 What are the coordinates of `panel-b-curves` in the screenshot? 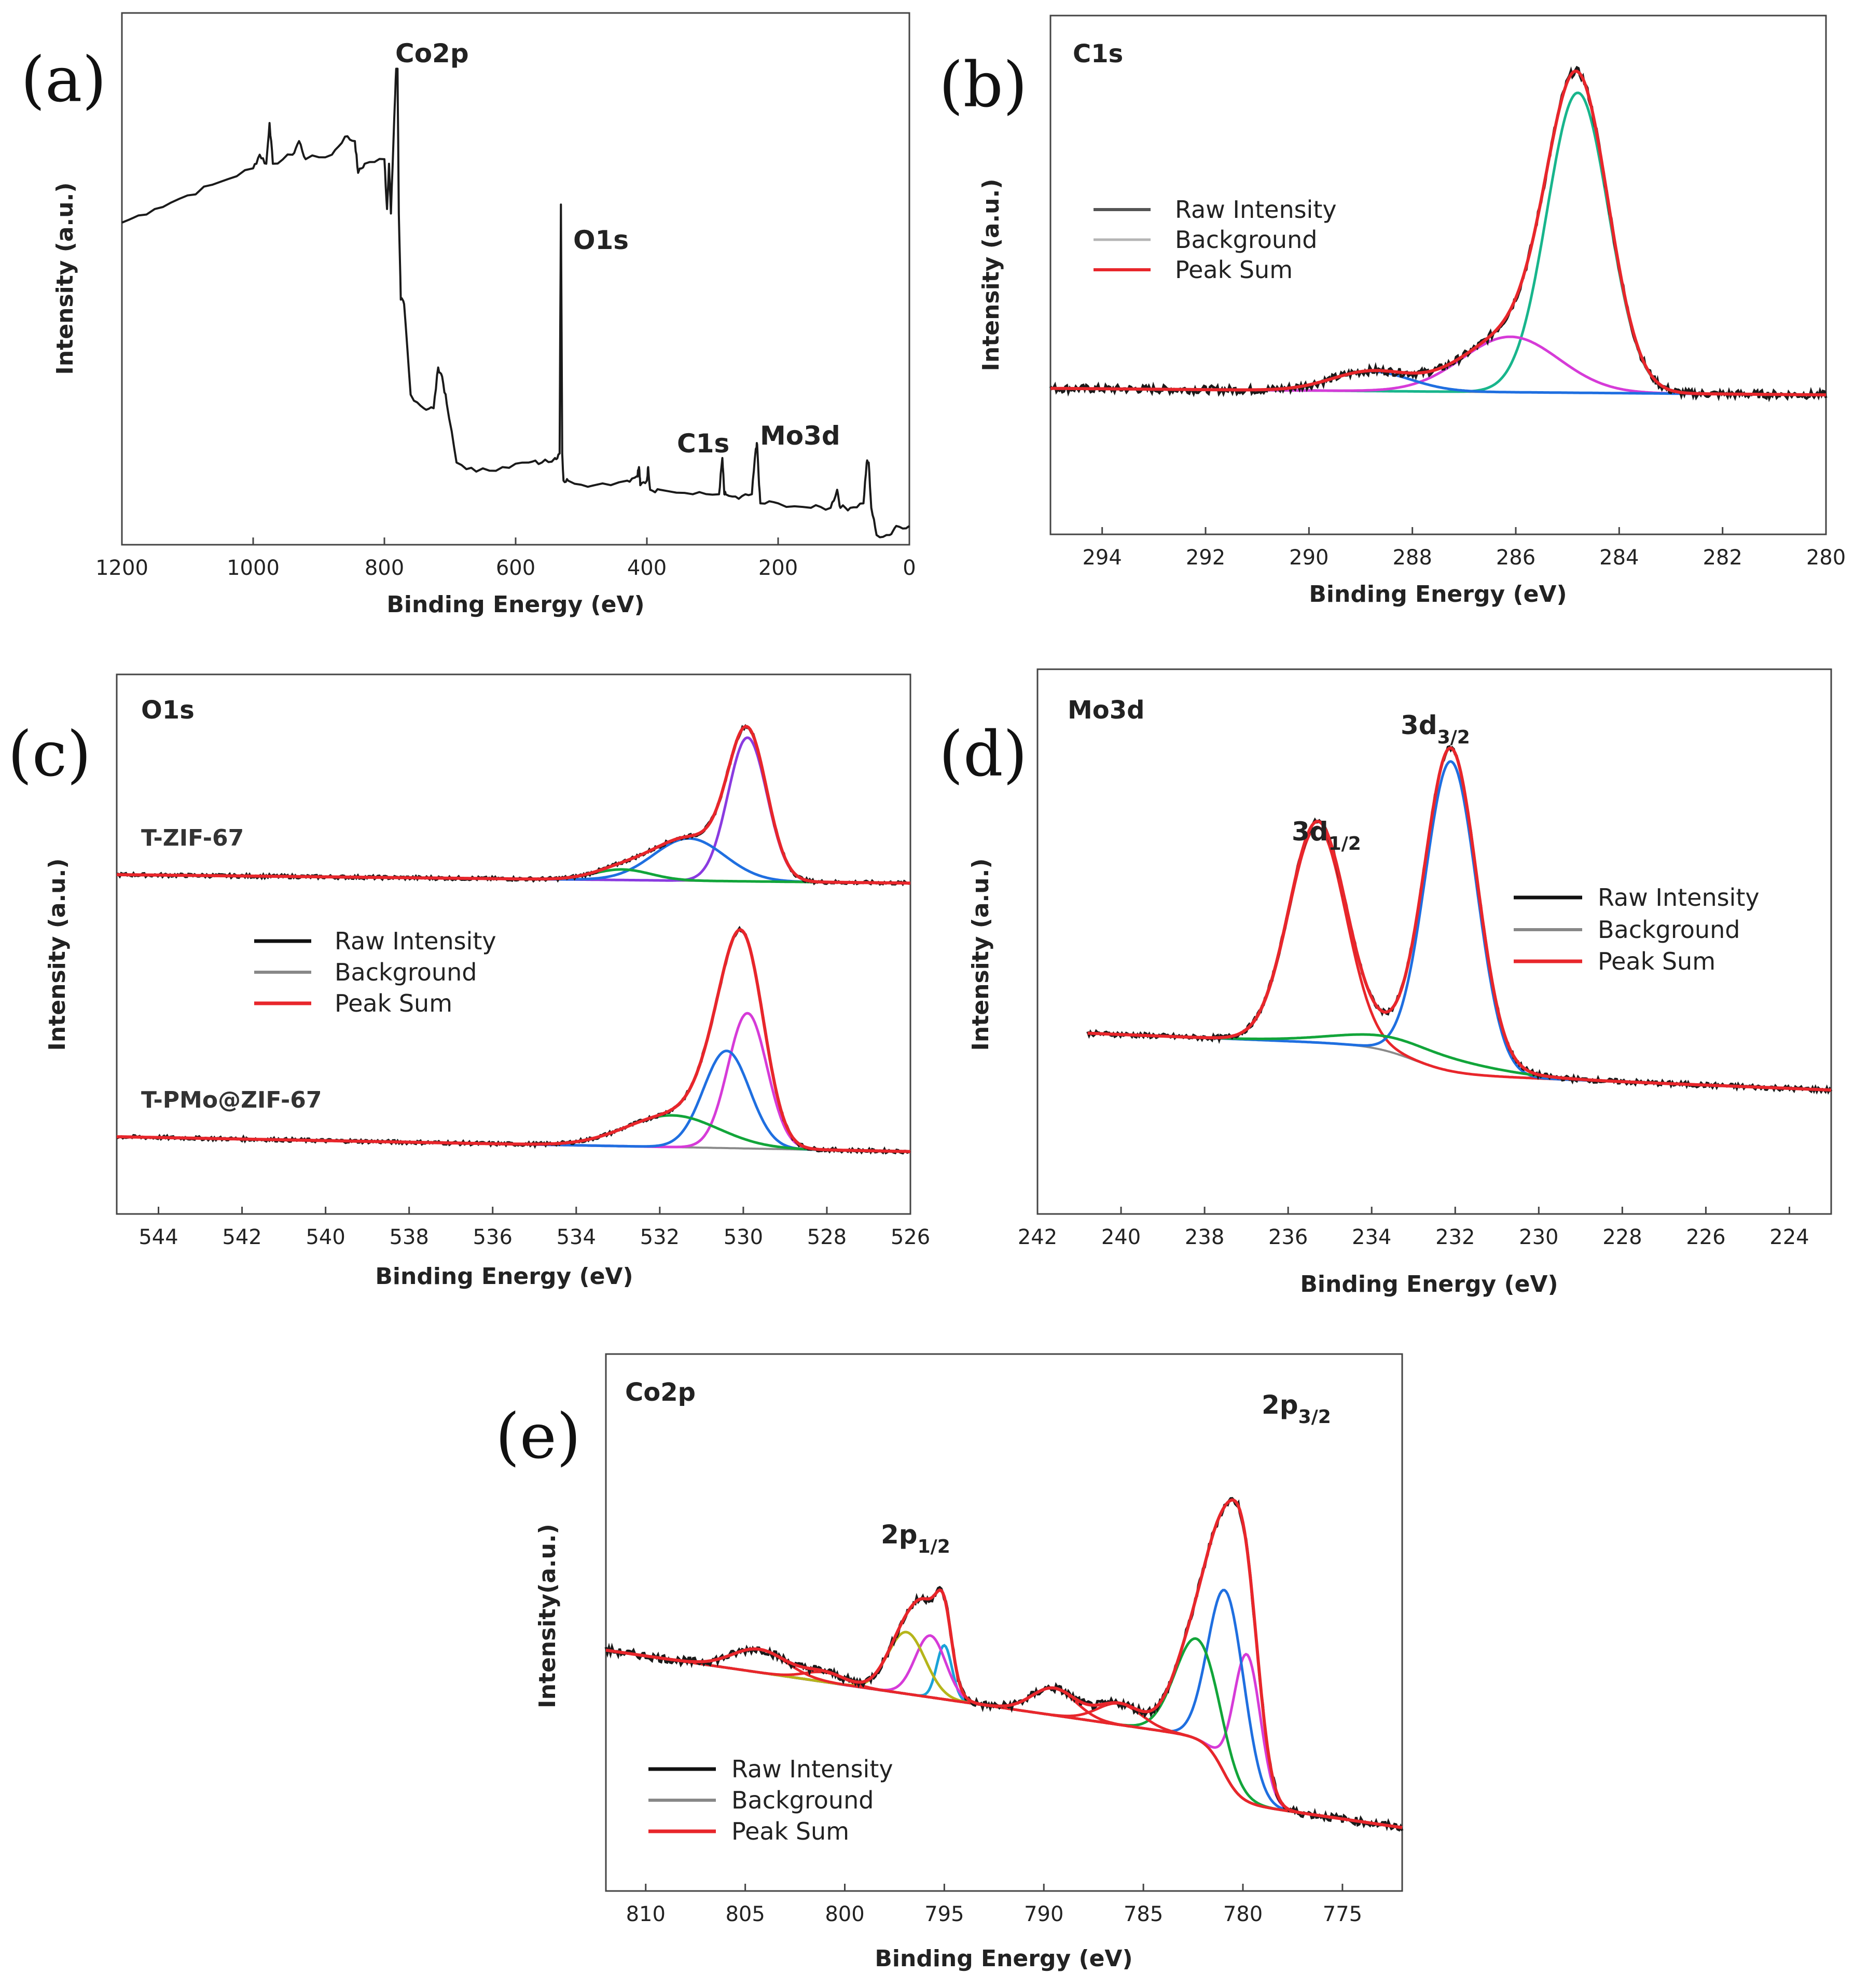 It's located at (1438, 234).